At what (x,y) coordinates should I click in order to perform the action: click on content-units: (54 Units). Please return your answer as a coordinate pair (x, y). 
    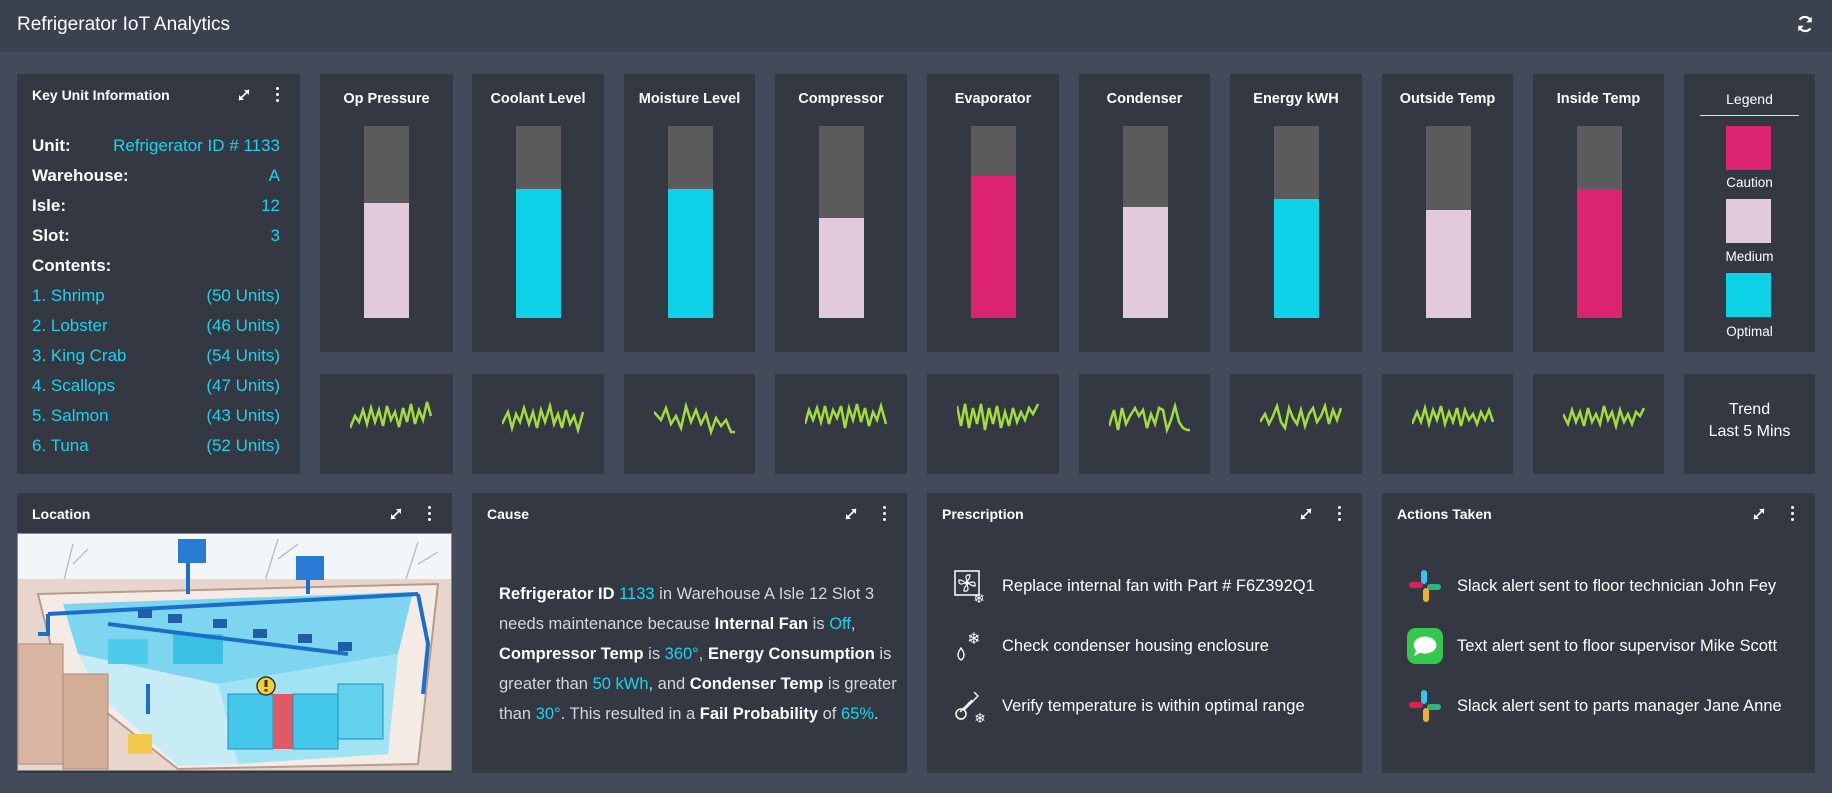
    Looking at the image, I should click on (243, 355).